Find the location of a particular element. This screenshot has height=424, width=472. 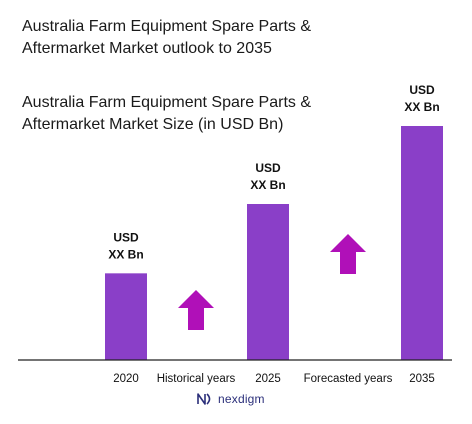

data-label-2025-line-1: USD is located at coordinates (268, 168).